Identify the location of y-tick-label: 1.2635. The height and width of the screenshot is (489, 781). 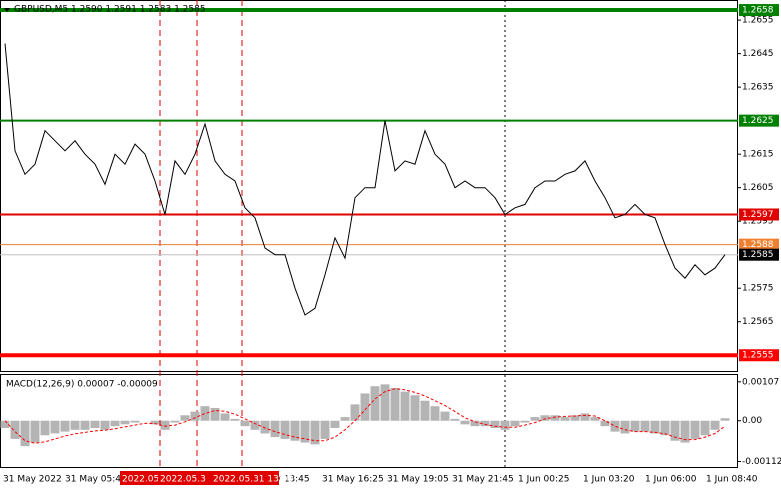
(758, 88).